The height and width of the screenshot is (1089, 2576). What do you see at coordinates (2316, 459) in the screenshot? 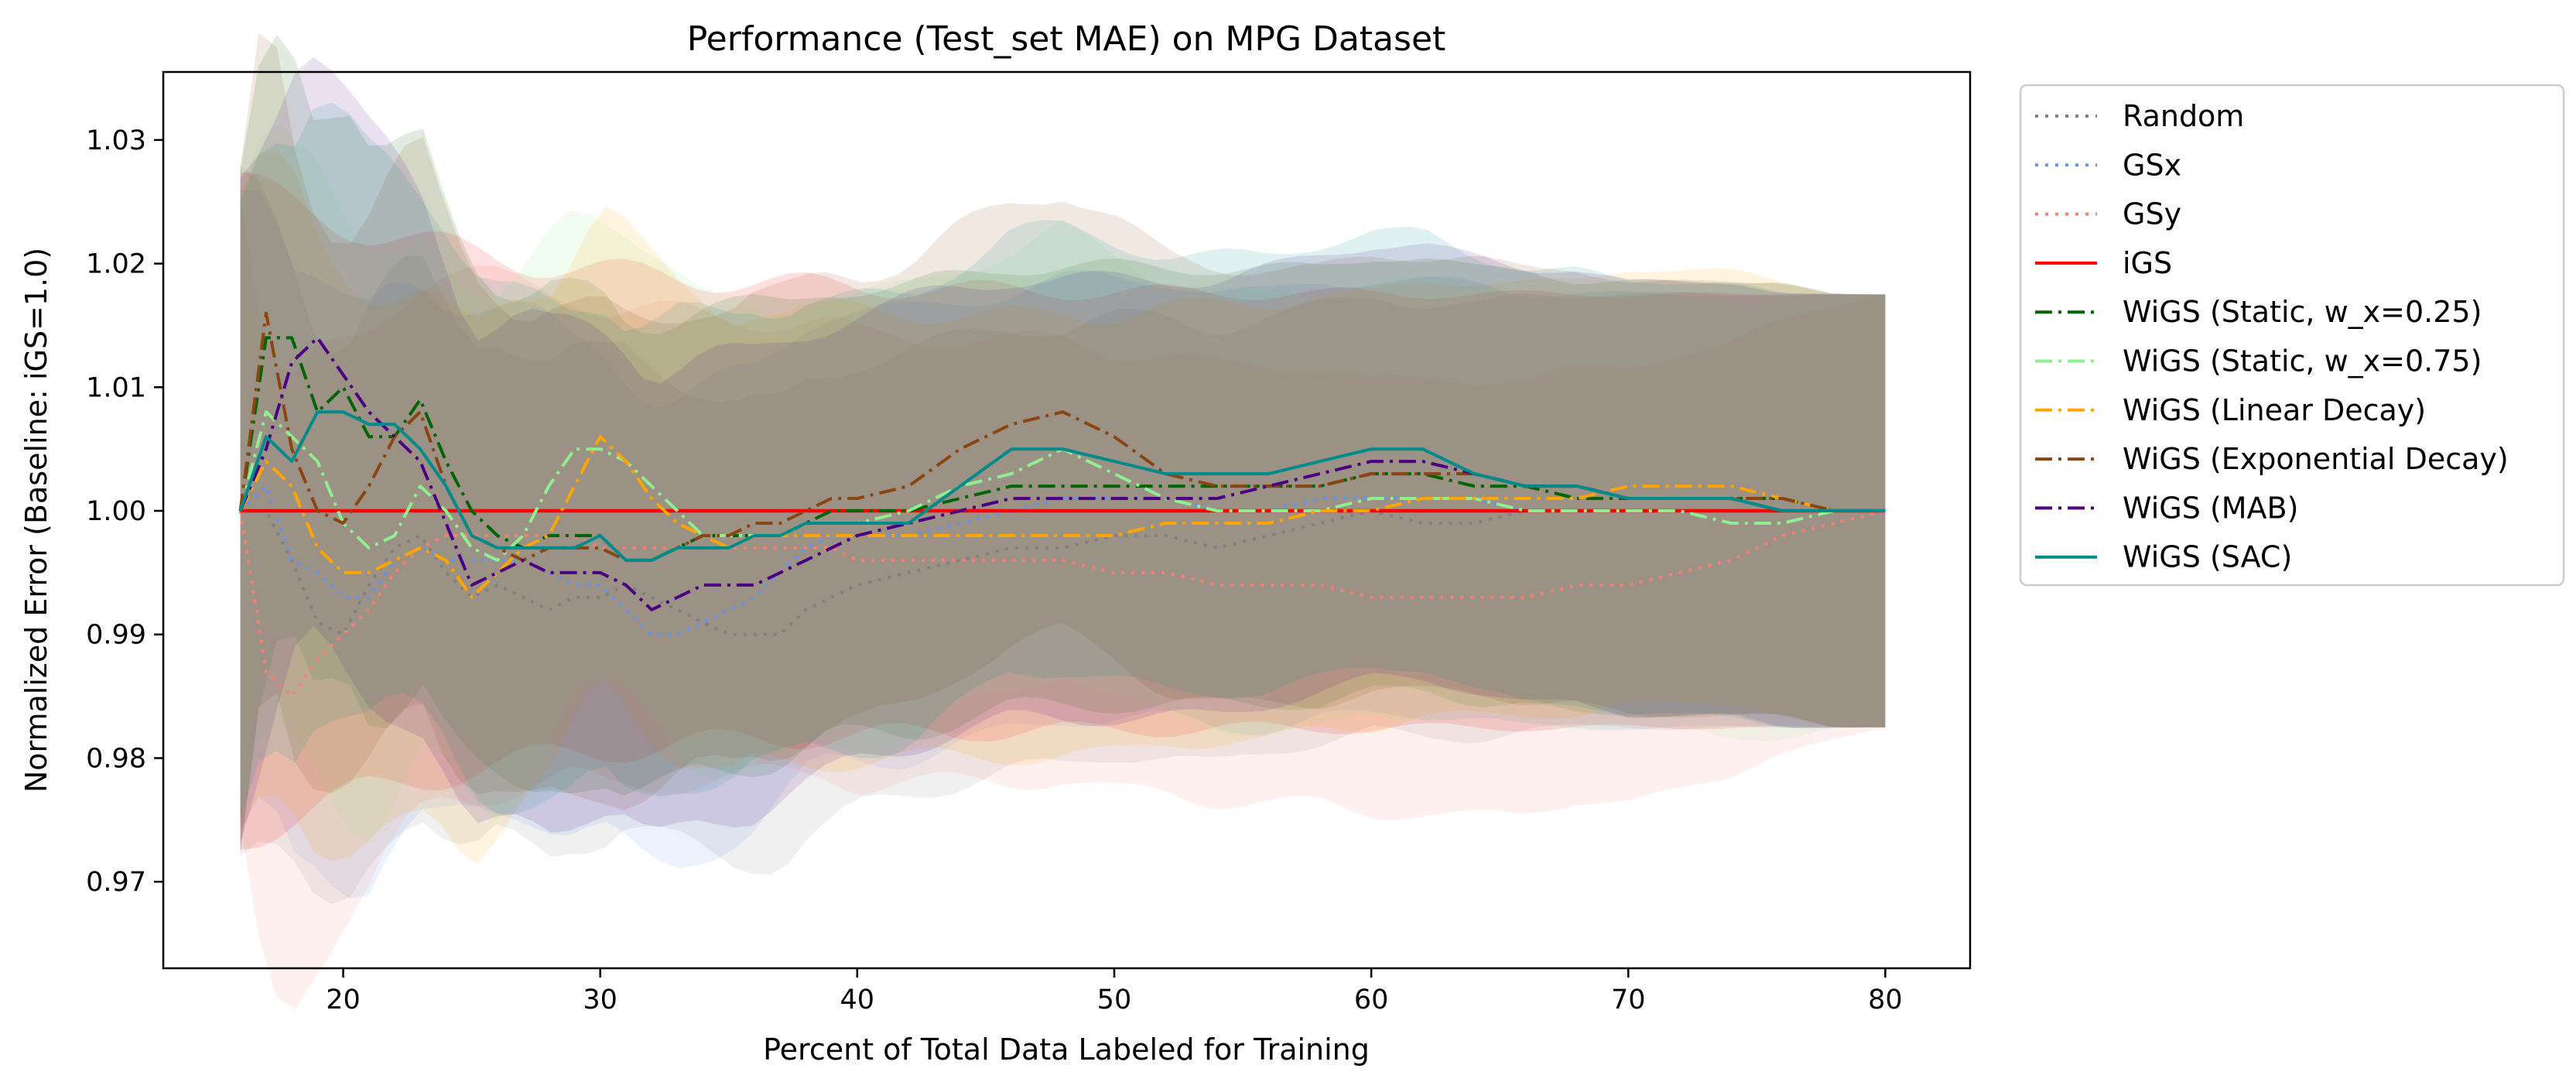
I see `legend-label: WiGS (Exponential Decay)` at bounding box center [2316, 459].